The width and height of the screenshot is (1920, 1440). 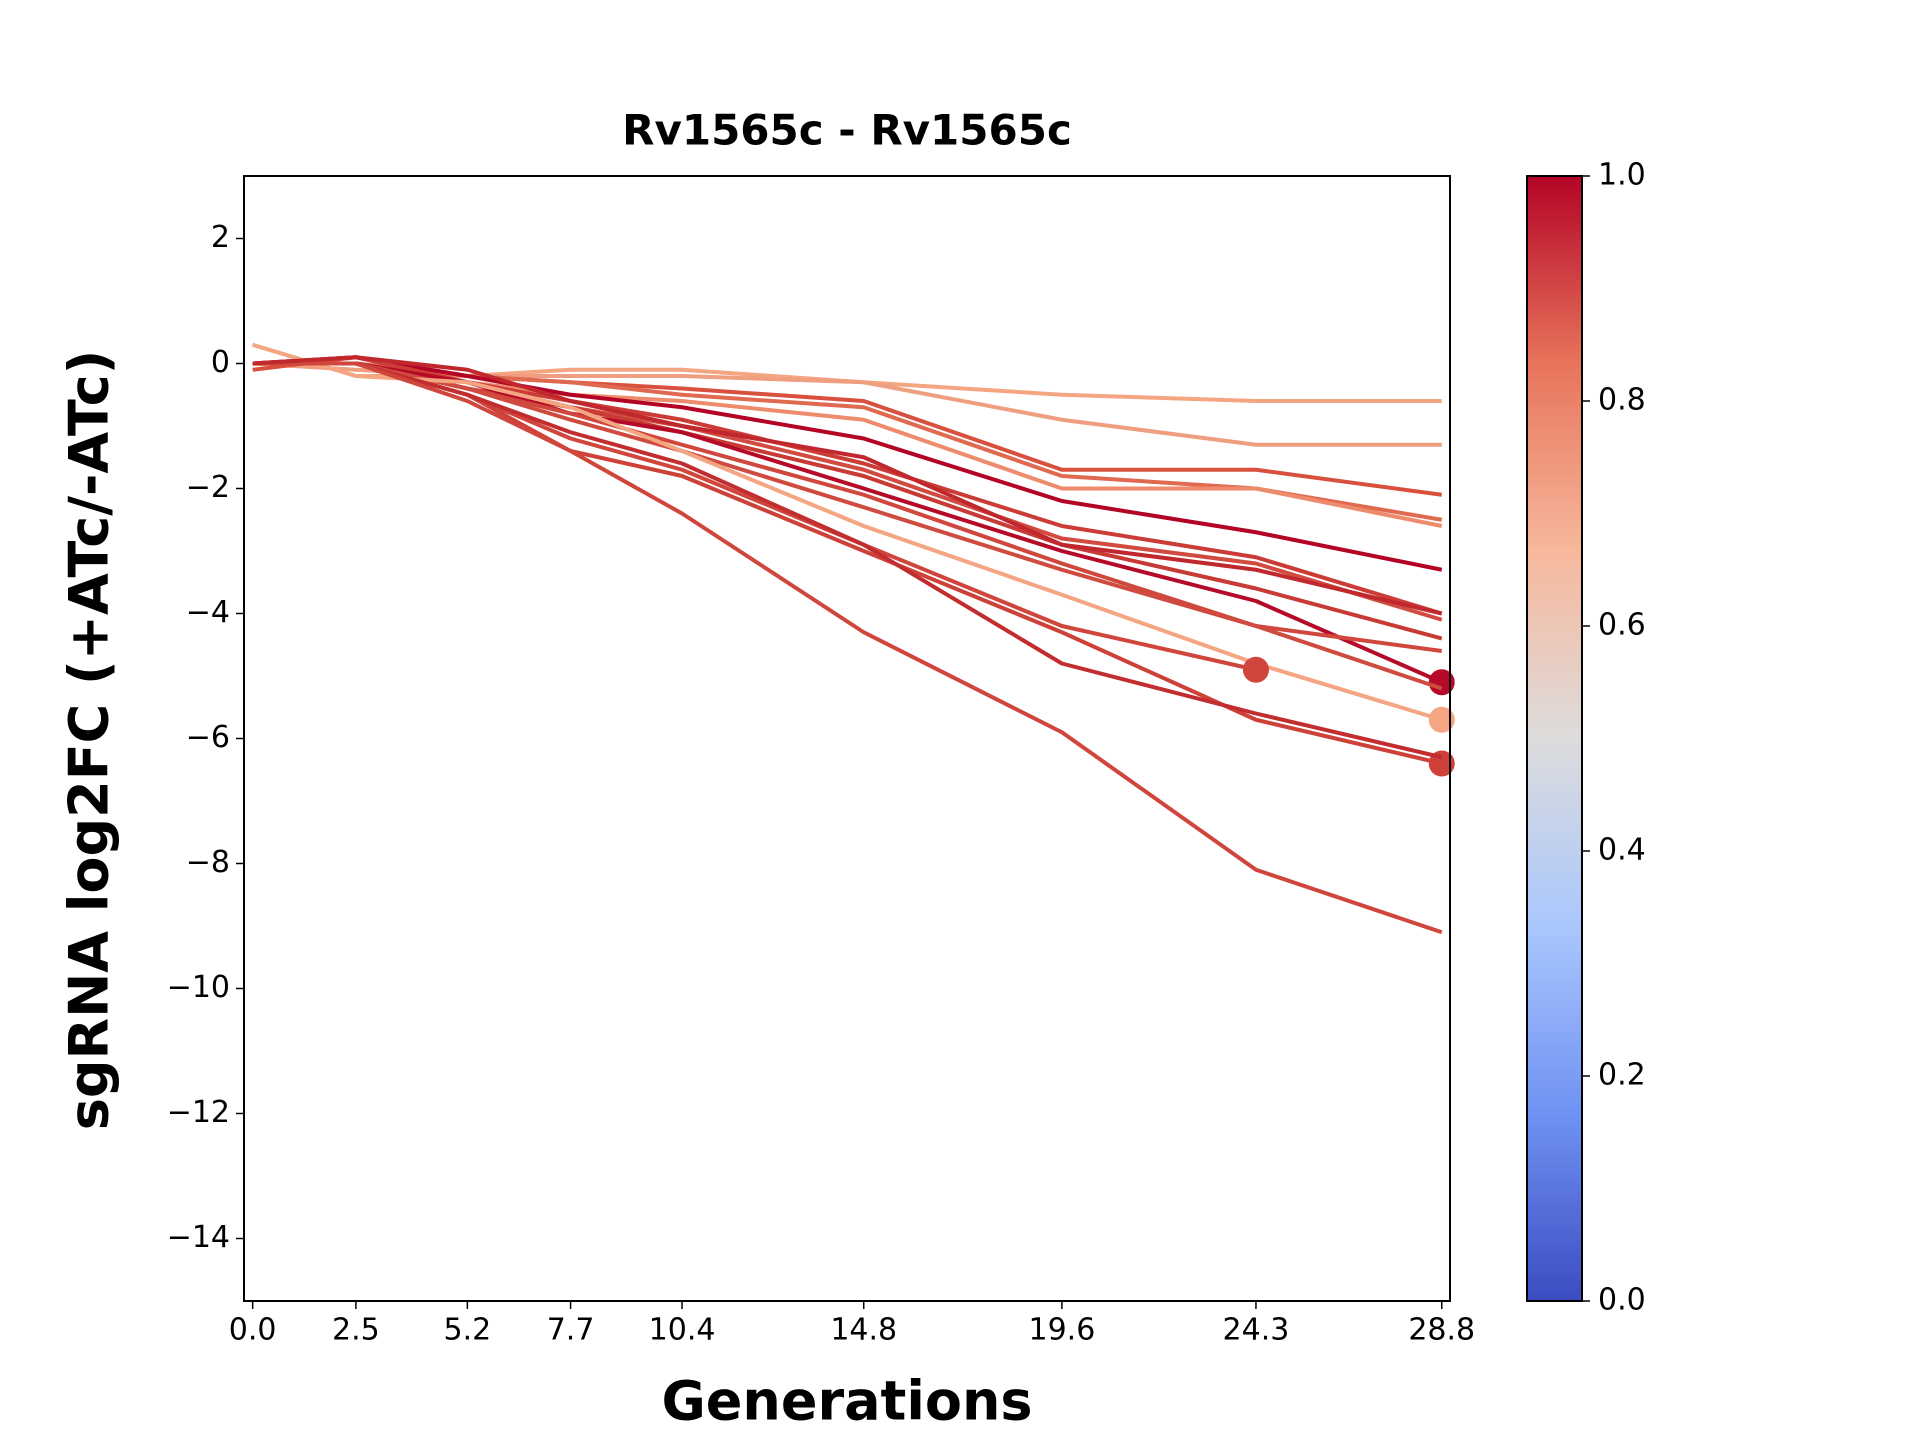 I want to click on y-tick-label: −6, so click(x=208, y=737).